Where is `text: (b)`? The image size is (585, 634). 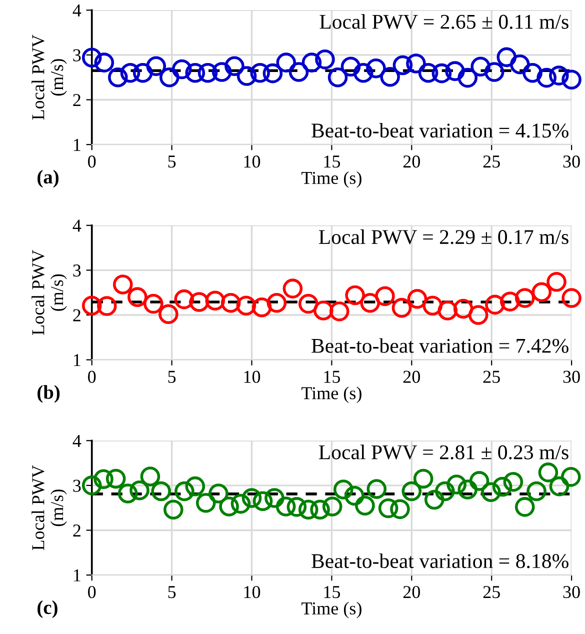 text: (b) is located at coordinates (49, 394).